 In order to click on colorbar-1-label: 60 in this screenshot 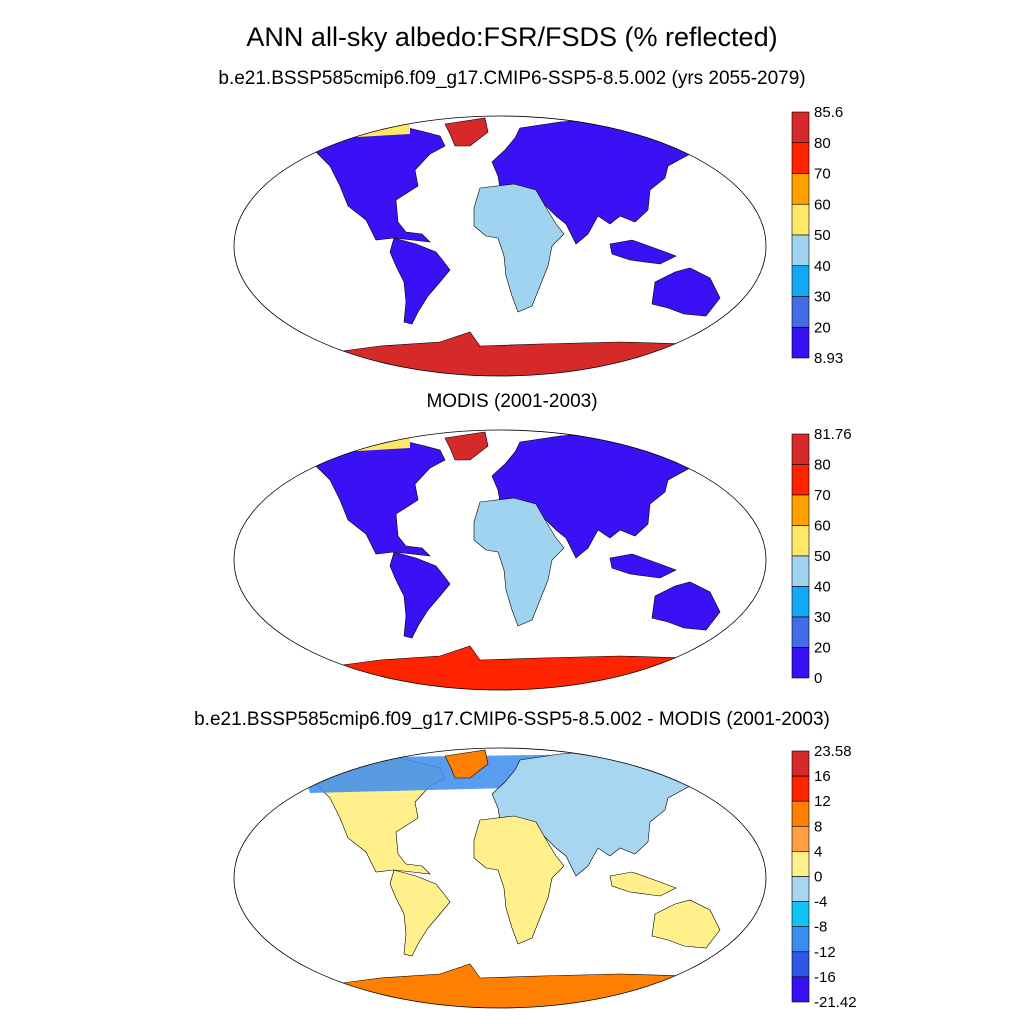, I will do `click(822, 204)`.